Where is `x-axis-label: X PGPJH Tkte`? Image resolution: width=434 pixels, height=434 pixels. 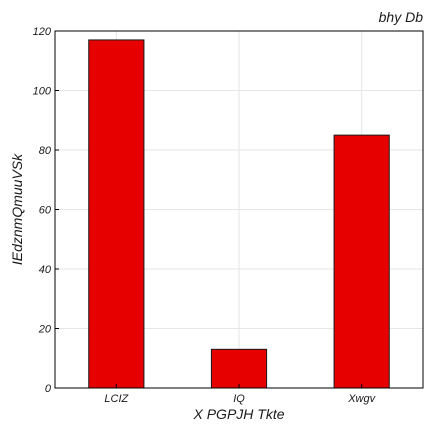 x-axis-label: X PGPJH Tkte is located at coordinates (238, 414).